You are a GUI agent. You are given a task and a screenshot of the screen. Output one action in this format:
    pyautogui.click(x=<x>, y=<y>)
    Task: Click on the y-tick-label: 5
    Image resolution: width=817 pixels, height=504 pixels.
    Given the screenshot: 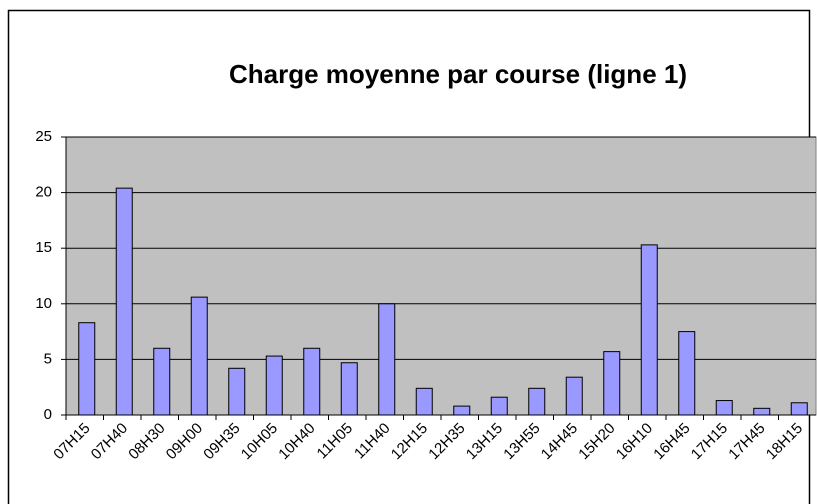 What is the action you would take?
    pyautogui.click(x=48, y=358)
    